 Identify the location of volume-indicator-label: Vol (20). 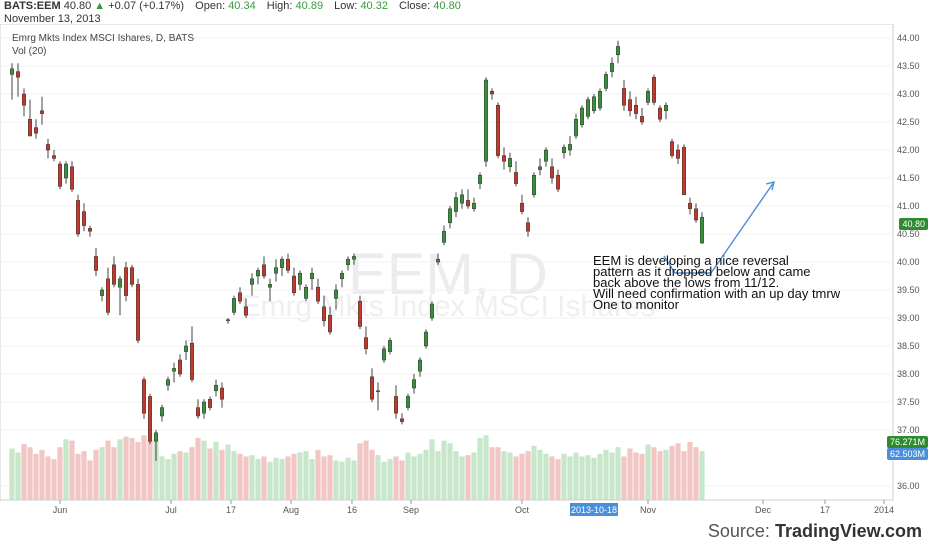
(29, 51).